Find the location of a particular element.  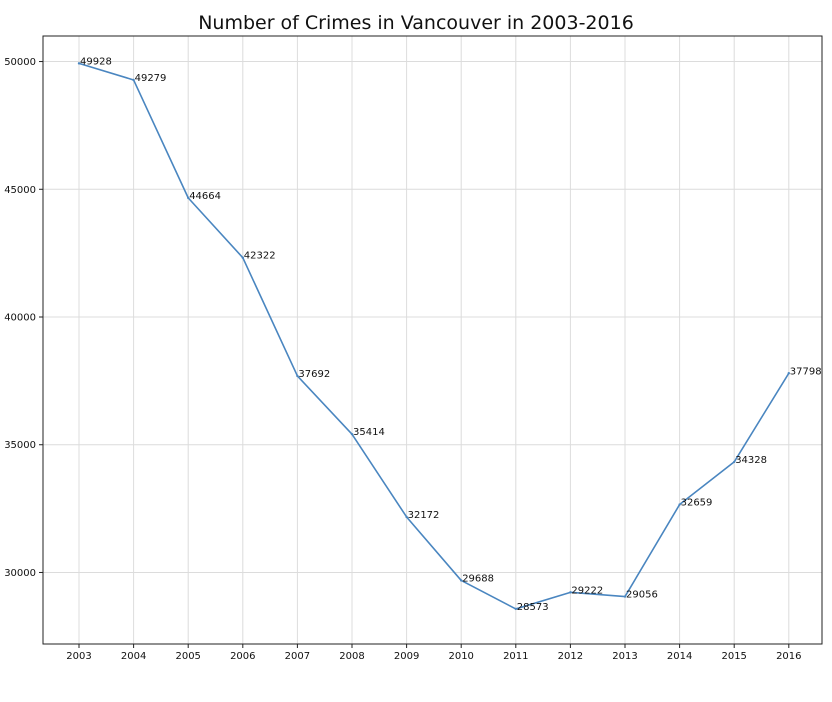

y-tick-label: 35000 is located at coordinates (20, 445).